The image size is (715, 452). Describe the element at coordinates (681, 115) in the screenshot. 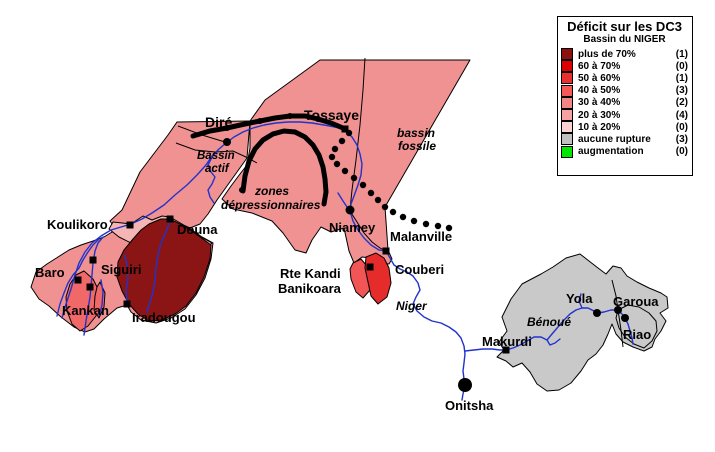

I see `legend-count: (4)` at that location.